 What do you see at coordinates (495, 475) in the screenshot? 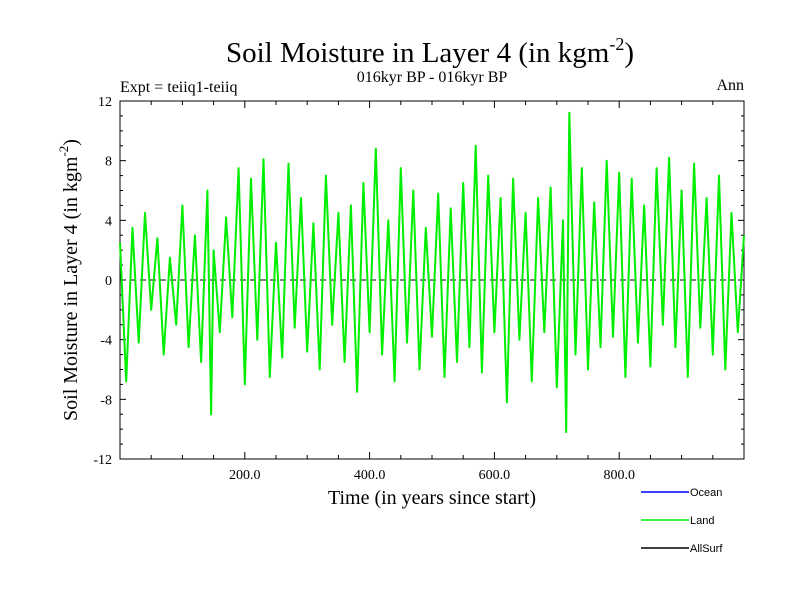
I see `x-tick-label: 600.0` at bounding box center [495, 475].